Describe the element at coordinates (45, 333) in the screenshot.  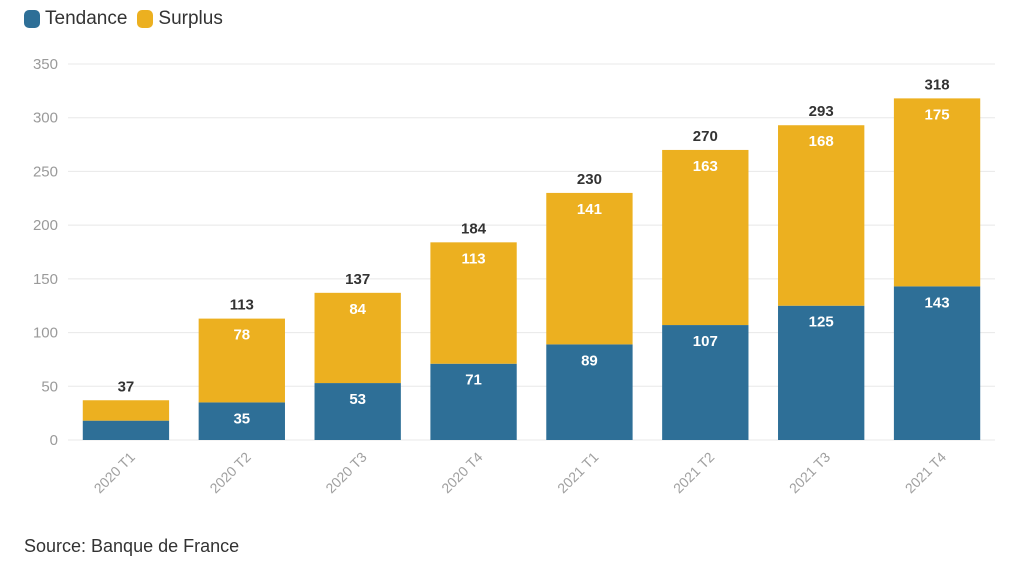
I see `y-tick-label: 100` at that location.